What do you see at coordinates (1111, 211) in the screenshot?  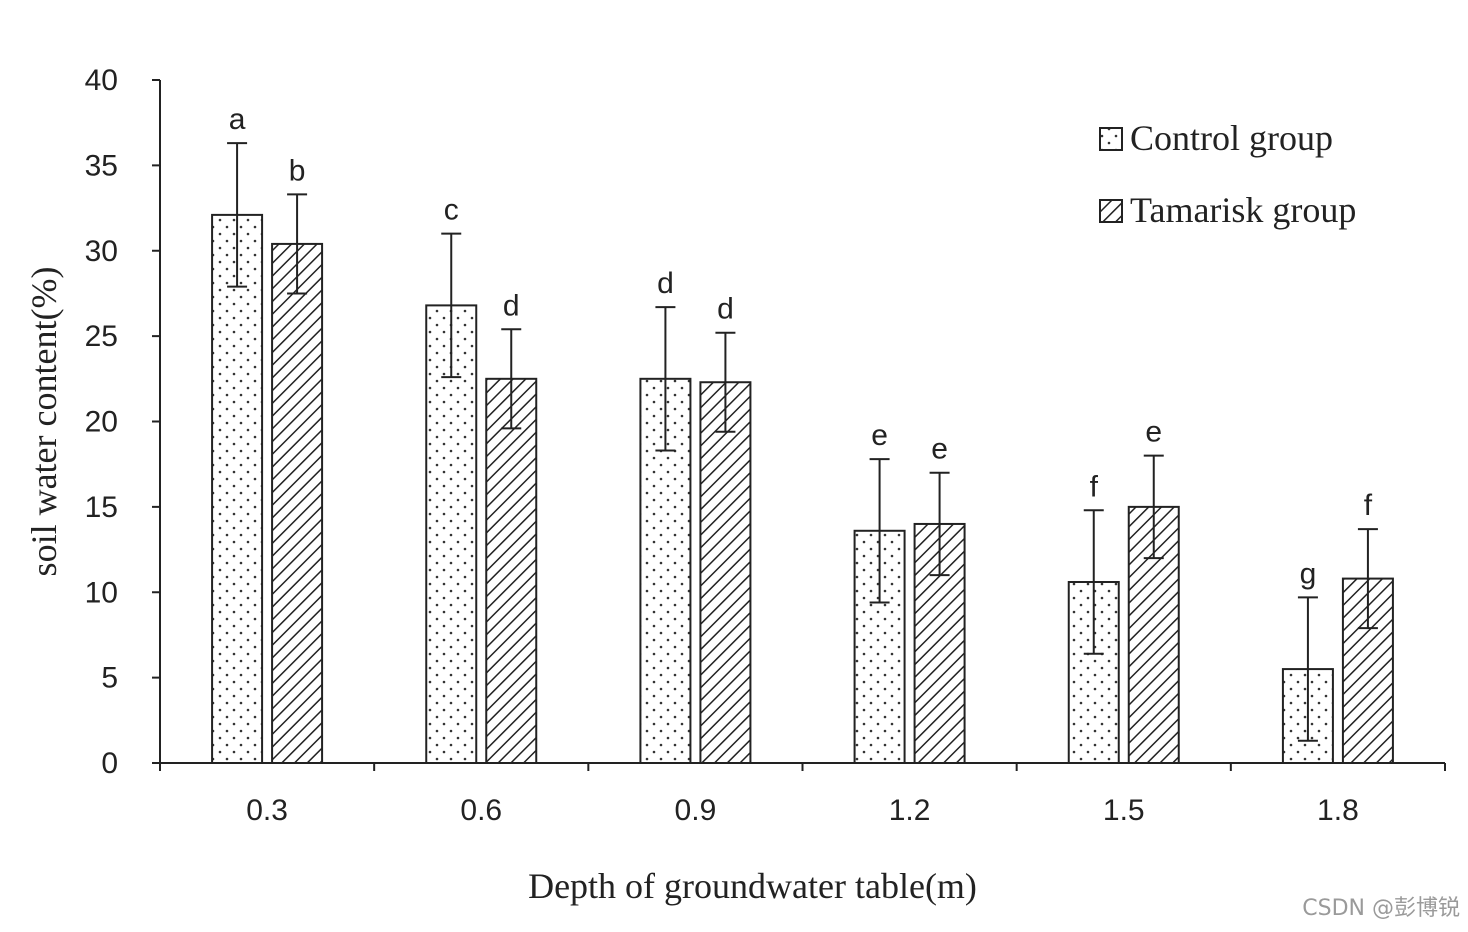 I see `legend-swatch-tamarisk` at bounding box center [1111, 211].